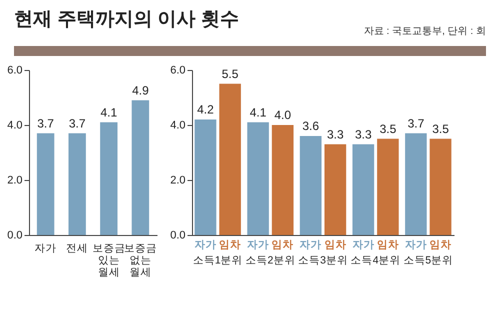  Describe the element at coordinates (311, 126) in the screenshot. I see `data-label: 3.6` at that location.